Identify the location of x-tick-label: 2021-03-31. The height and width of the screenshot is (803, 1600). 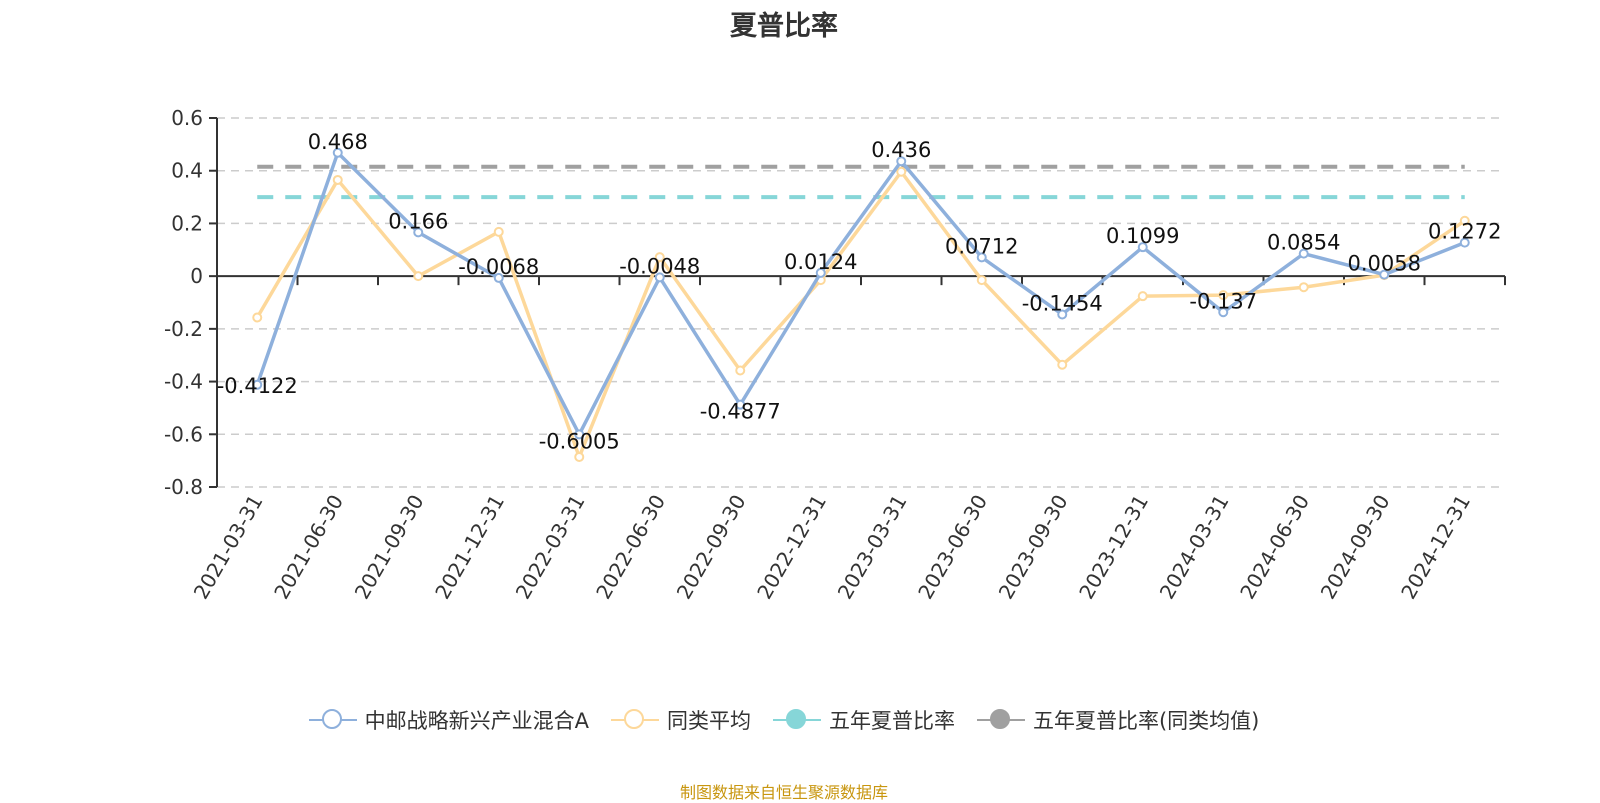
(228, 547).